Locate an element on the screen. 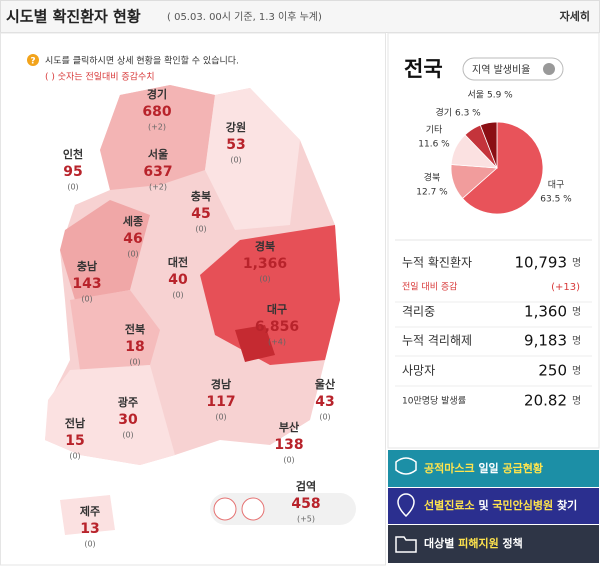 The image size is (600, 566). region-name: 울산 is located at coordinates (325, 384).